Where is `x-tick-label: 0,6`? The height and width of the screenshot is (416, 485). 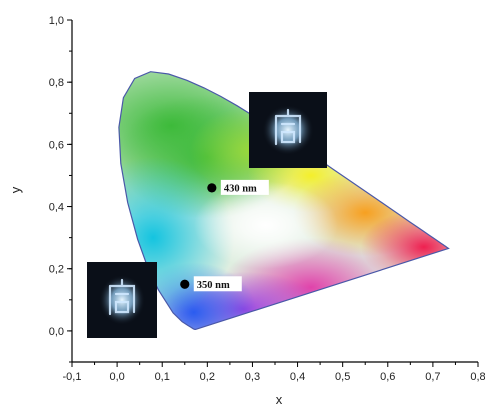
x-tick-label: 0,6 is located at coordinates (387, 377).